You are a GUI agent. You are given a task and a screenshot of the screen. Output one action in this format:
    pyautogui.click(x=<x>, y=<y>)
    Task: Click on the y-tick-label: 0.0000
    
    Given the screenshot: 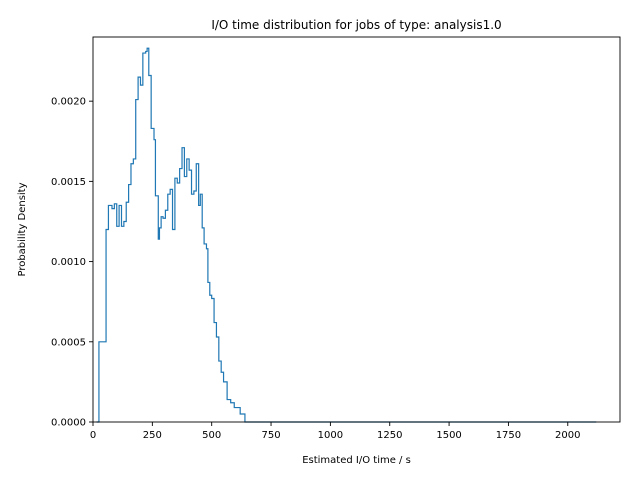 What is the action you would take?
    pyautogui.click(x=68, y=423)
    